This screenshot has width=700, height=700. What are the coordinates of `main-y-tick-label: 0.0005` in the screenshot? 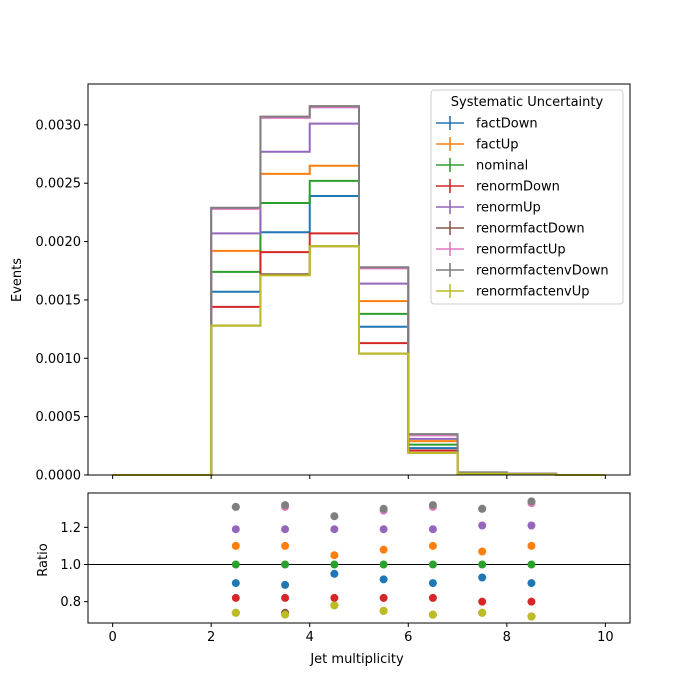 It's located at (59, 417).